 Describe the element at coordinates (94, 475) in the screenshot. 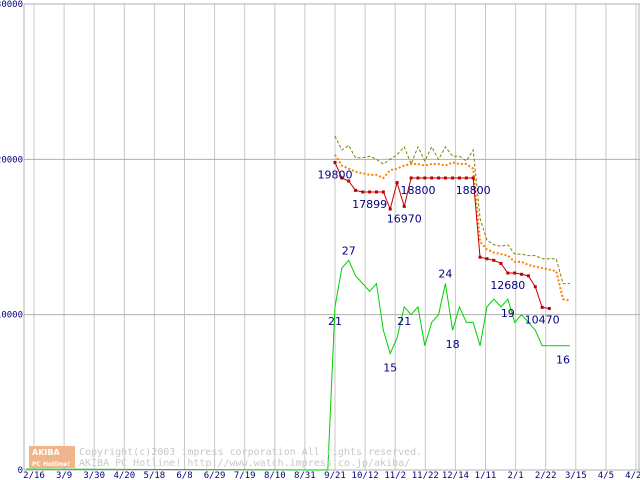

I see `x-tick-label: 3/30` at that location.